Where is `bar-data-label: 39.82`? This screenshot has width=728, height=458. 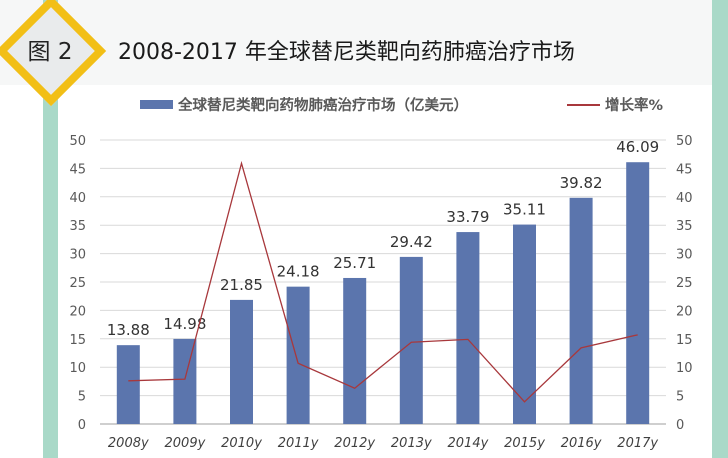 bar-data-label: 39.82 is located at coordinates (581, 183).